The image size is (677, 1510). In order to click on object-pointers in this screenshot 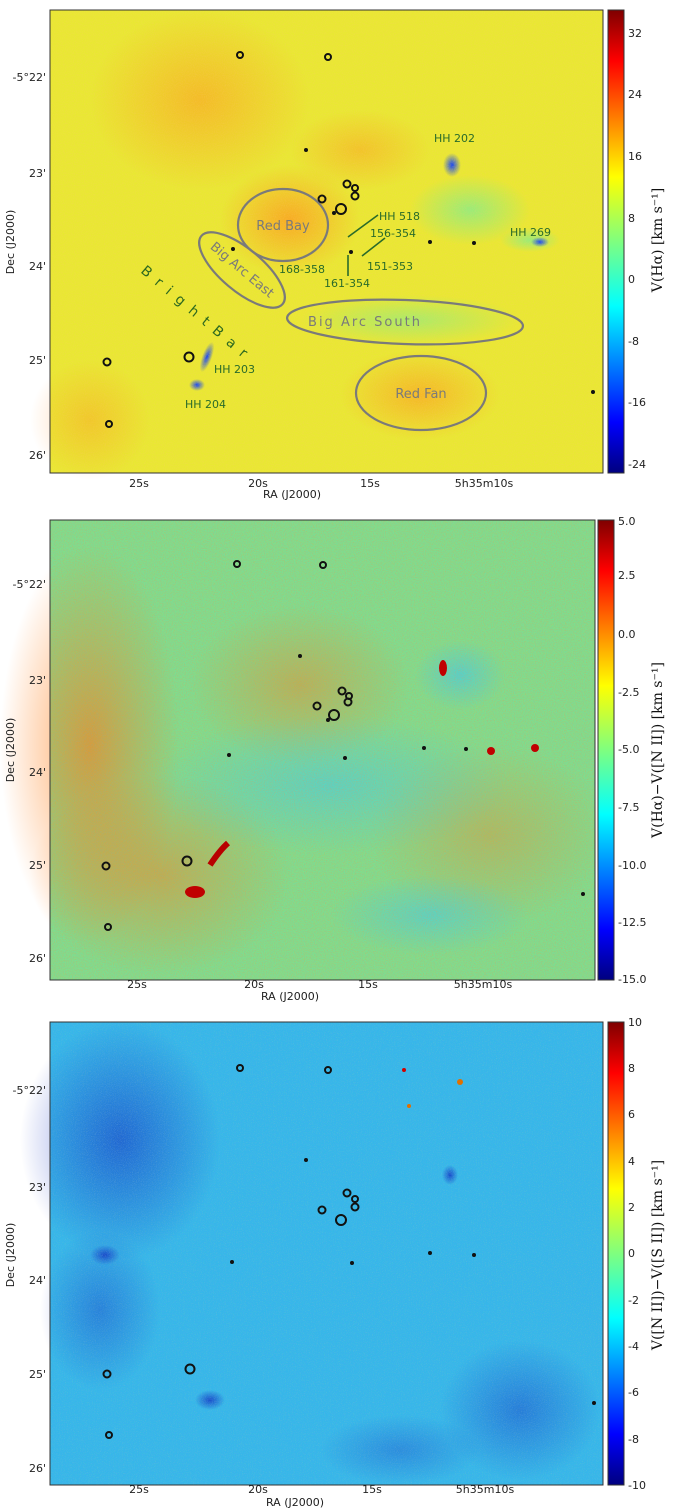, I will do `click(366, 245)`.